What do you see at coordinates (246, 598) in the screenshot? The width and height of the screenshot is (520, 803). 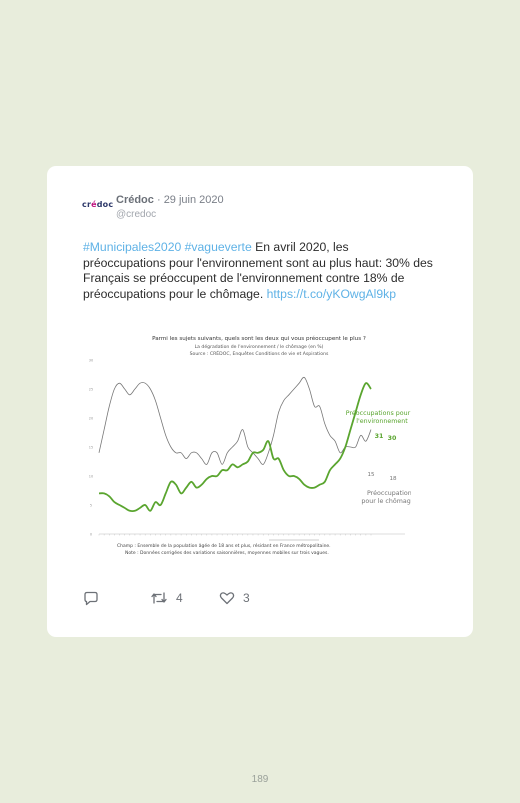 I see `like-count: 3` at bounding box center [246, 598].